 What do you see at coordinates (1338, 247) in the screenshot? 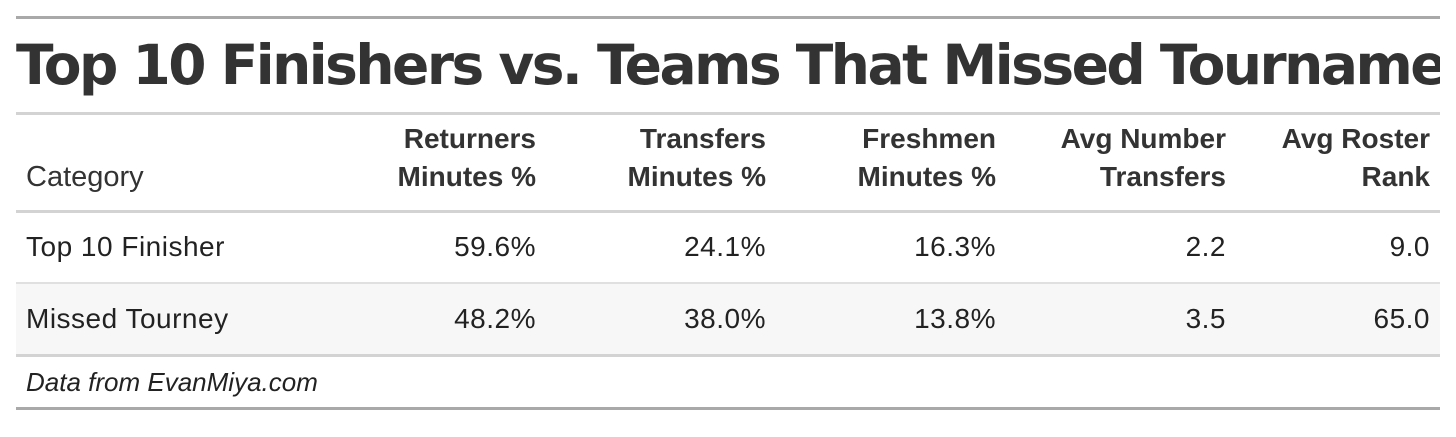
I see `avg-roster-rank-cell: 9.0` at bounding box center [1338, 247].